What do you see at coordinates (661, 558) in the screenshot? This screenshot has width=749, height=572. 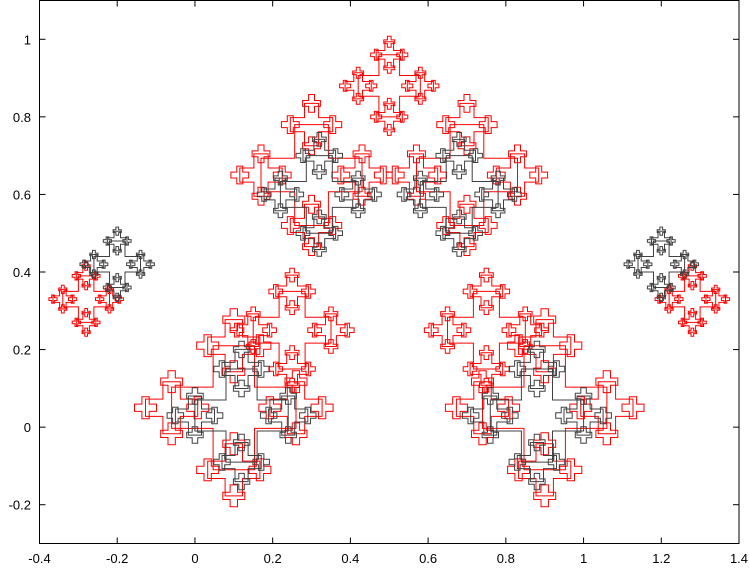 I see `x-tick-label: 1.2` at bounding box center [661, 558].